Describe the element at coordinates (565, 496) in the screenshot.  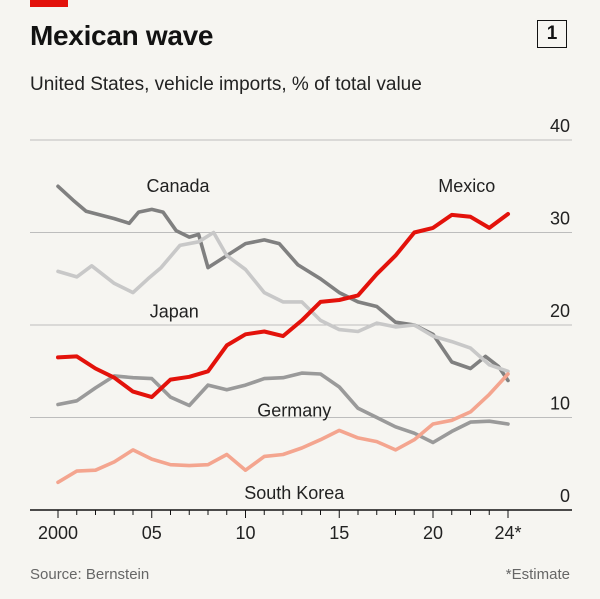
I see `y-tick-label-0: 0` at that location.